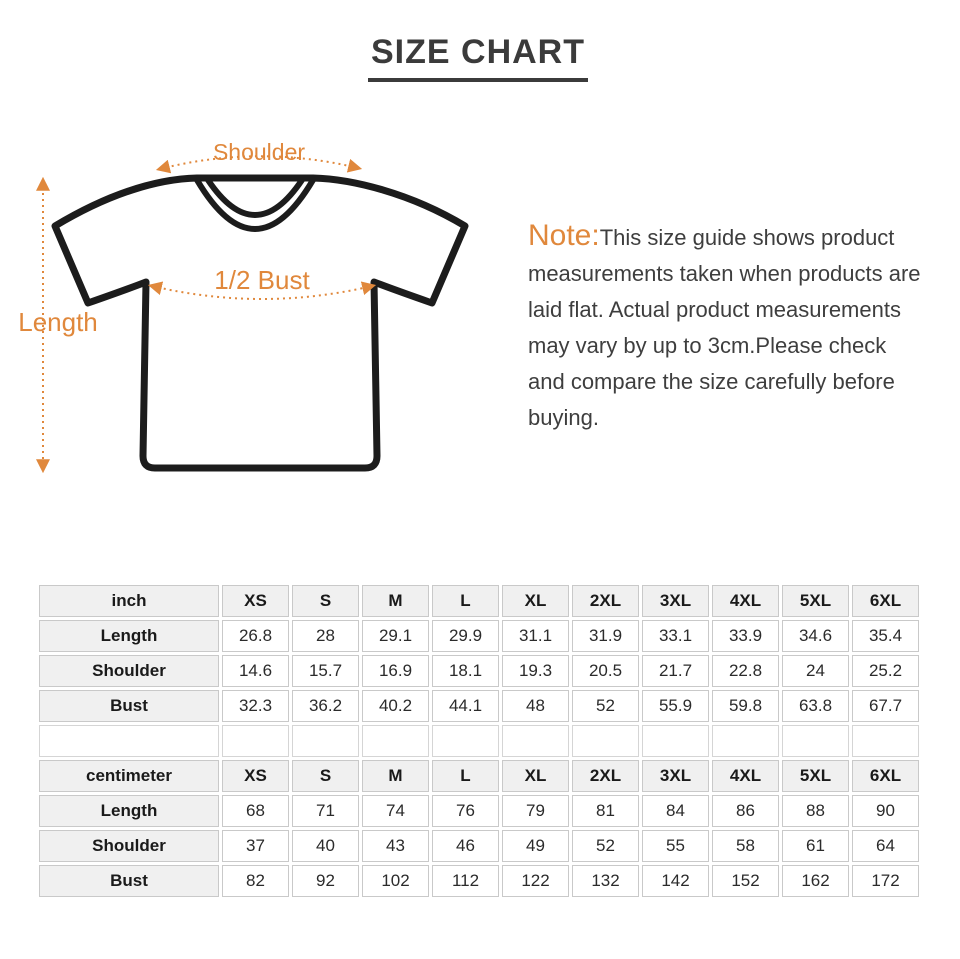 The height and width of the screenshot is (959, 960). What do you see at coordinates (605, 601) in the screenshot?
I see `size-column-header: 2XL` at bounding box center [605, 601].